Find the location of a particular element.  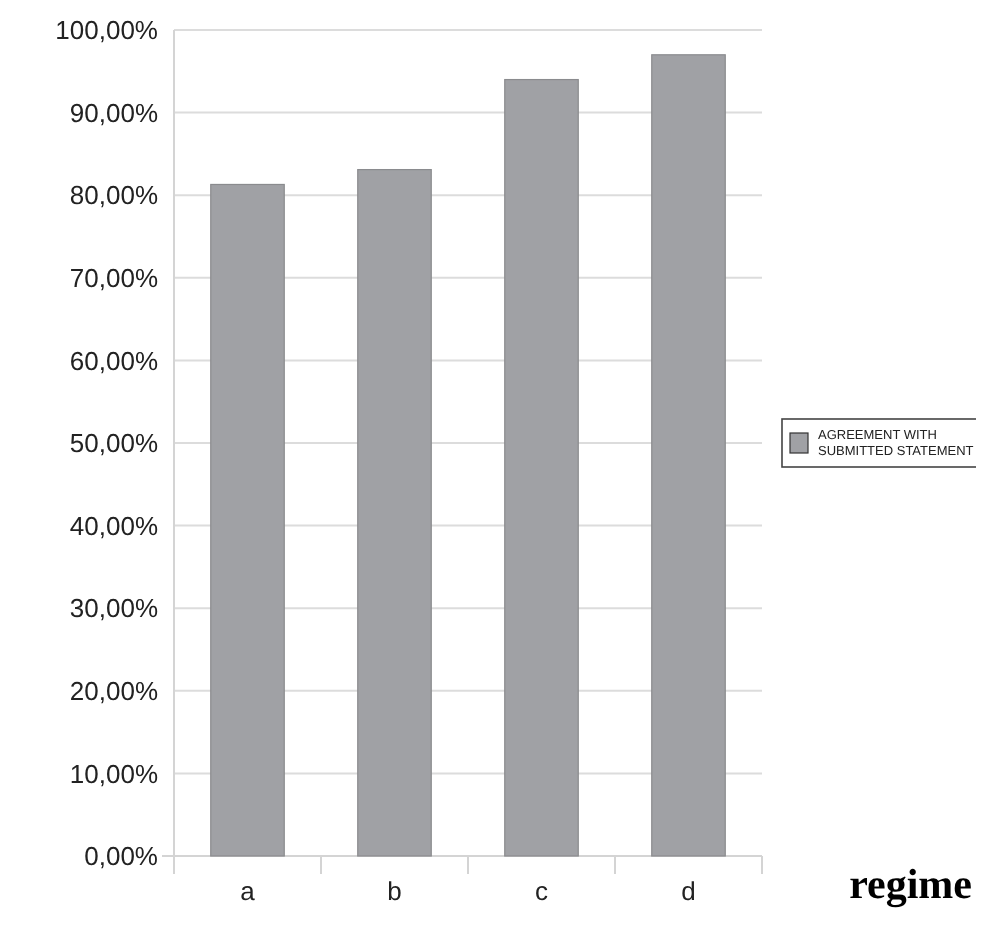

x-tick-label: a is located at coordinates (248, 891).